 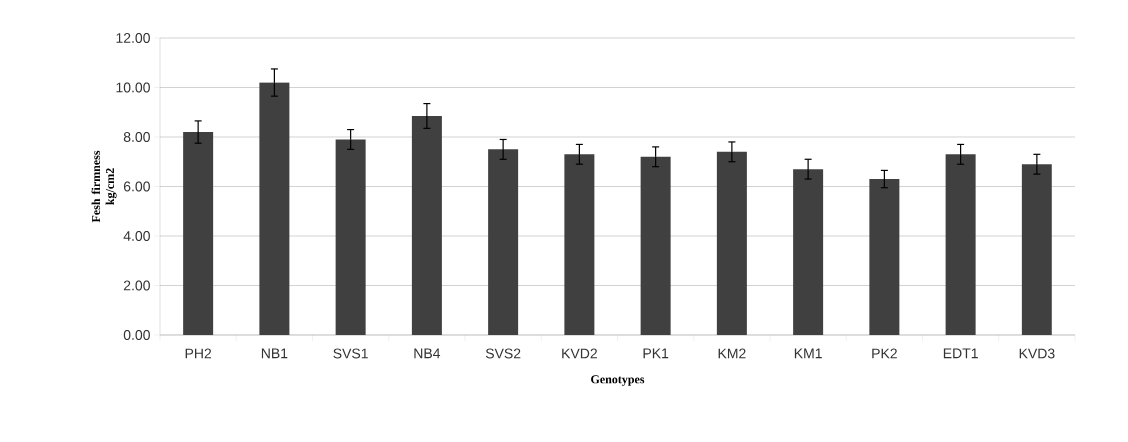 I want to click on x-tick-label: NB4, so click(x=427, y=353).